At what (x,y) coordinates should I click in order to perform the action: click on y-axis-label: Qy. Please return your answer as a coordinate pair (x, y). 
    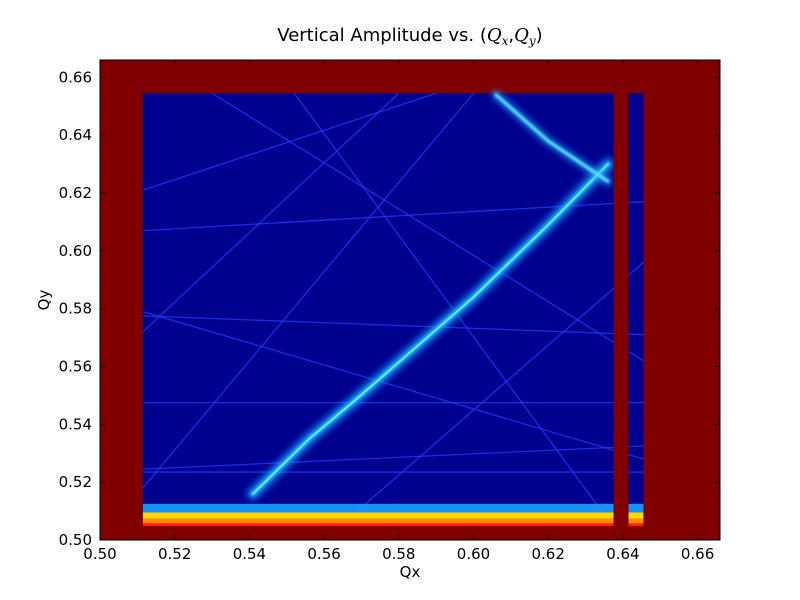
    Looking at the image, I should click on (44, 300).